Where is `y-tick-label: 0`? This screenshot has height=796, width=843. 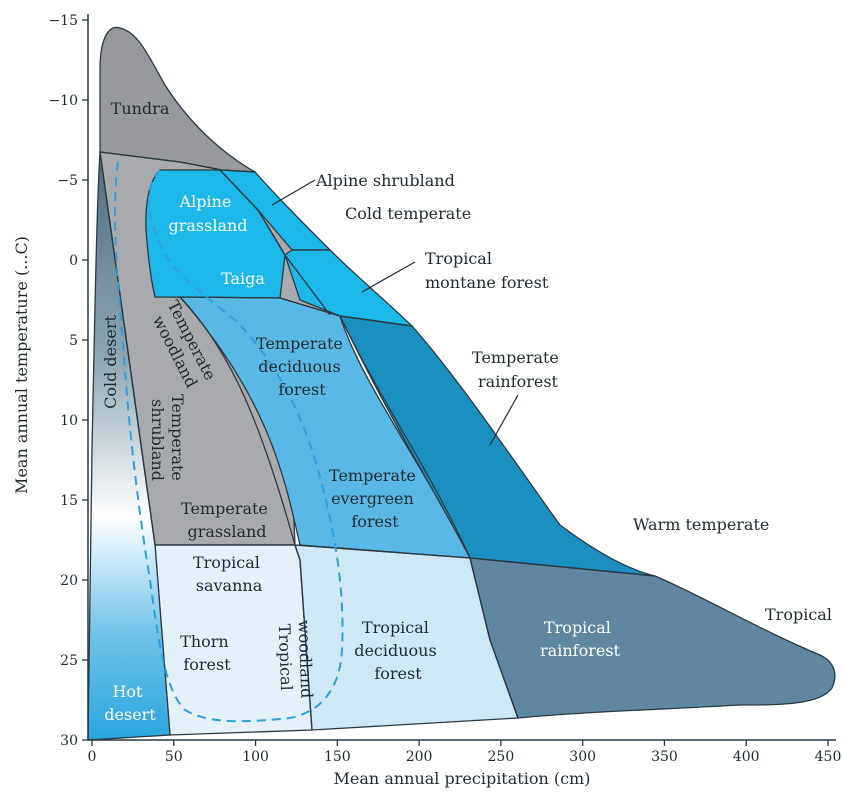
y-tick-label: 0 is located at coordinates (73, 261).